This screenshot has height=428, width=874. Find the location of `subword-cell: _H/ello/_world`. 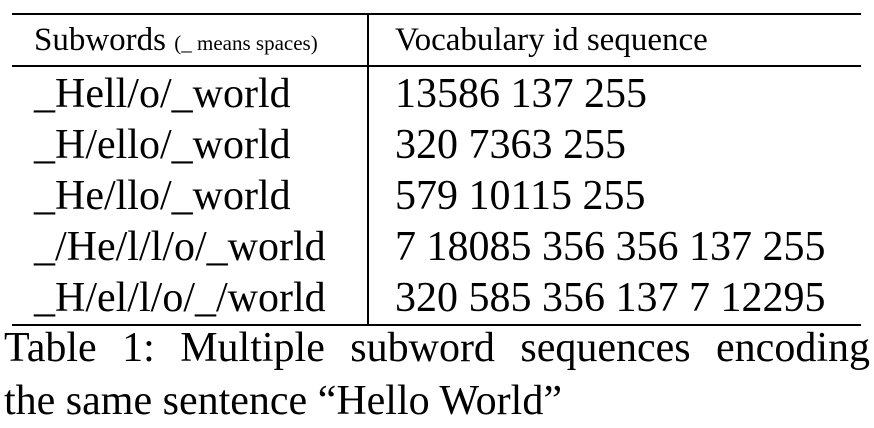

subword-cell: _H/ello/_world is located at coordinates (190, 145).